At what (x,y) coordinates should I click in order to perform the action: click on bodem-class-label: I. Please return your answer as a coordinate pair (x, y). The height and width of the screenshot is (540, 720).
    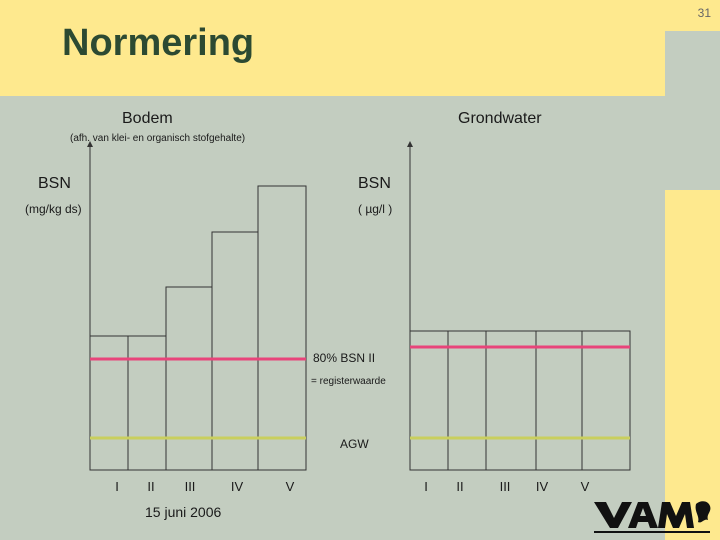
    Looking at the image, I should click on (117, 486).